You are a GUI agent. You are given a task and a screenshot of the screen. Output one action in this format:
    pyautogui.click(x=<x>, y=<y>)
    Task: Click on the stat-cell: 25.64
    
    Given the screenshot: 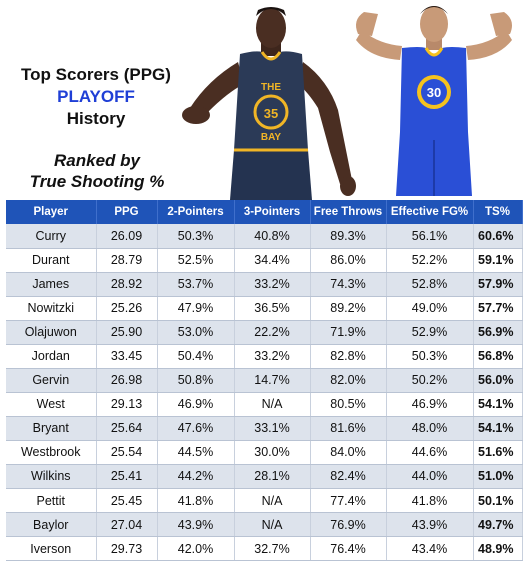 What is the action you would take?
    pyautogui.click(x=127, y=428)
    